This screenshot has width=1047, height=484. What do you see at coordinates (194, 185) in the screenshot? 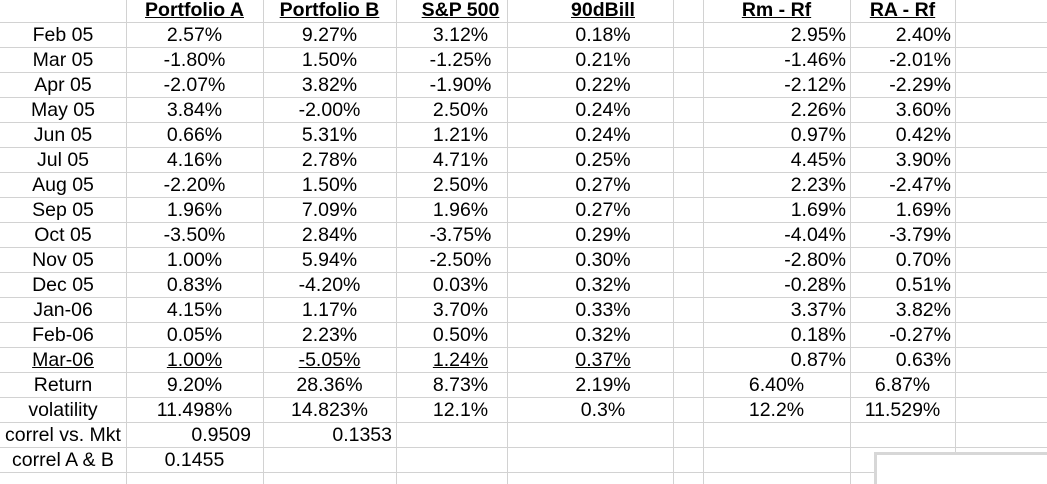
I see `cell-portfolio-a: -2.20%` at bounding box center [194, 185].